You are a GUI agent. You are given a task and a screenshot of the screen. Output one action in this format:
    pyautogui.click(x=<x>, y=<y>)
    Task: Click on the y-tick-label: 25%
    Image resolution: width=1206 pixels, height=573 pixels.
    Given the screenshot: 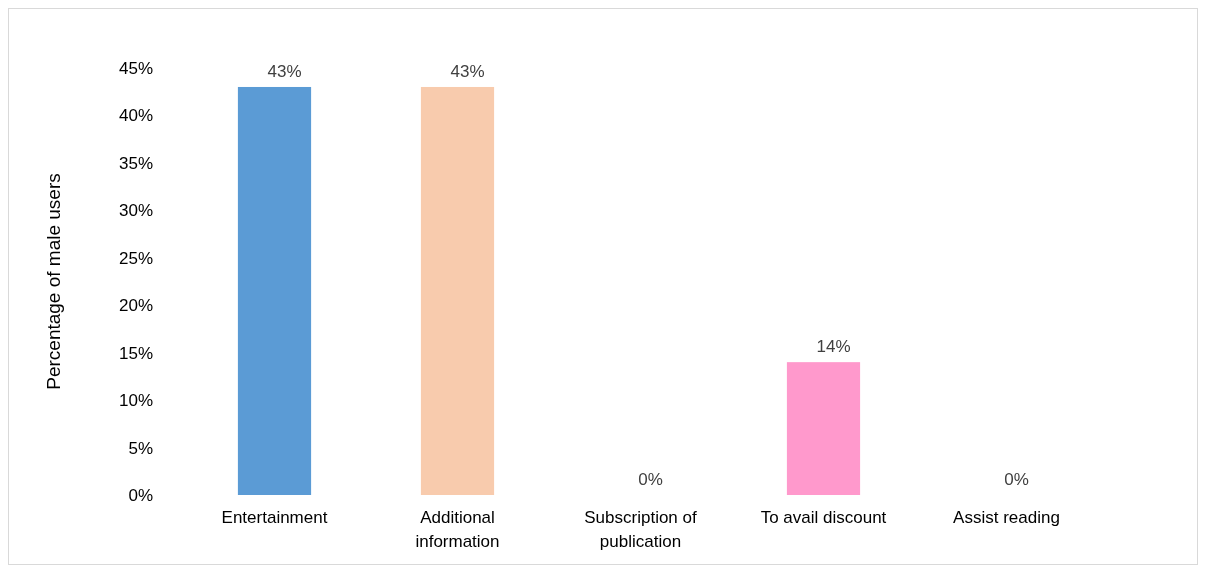 What is the action you would take?
    pyautogui.click(x=135, y=258)
    